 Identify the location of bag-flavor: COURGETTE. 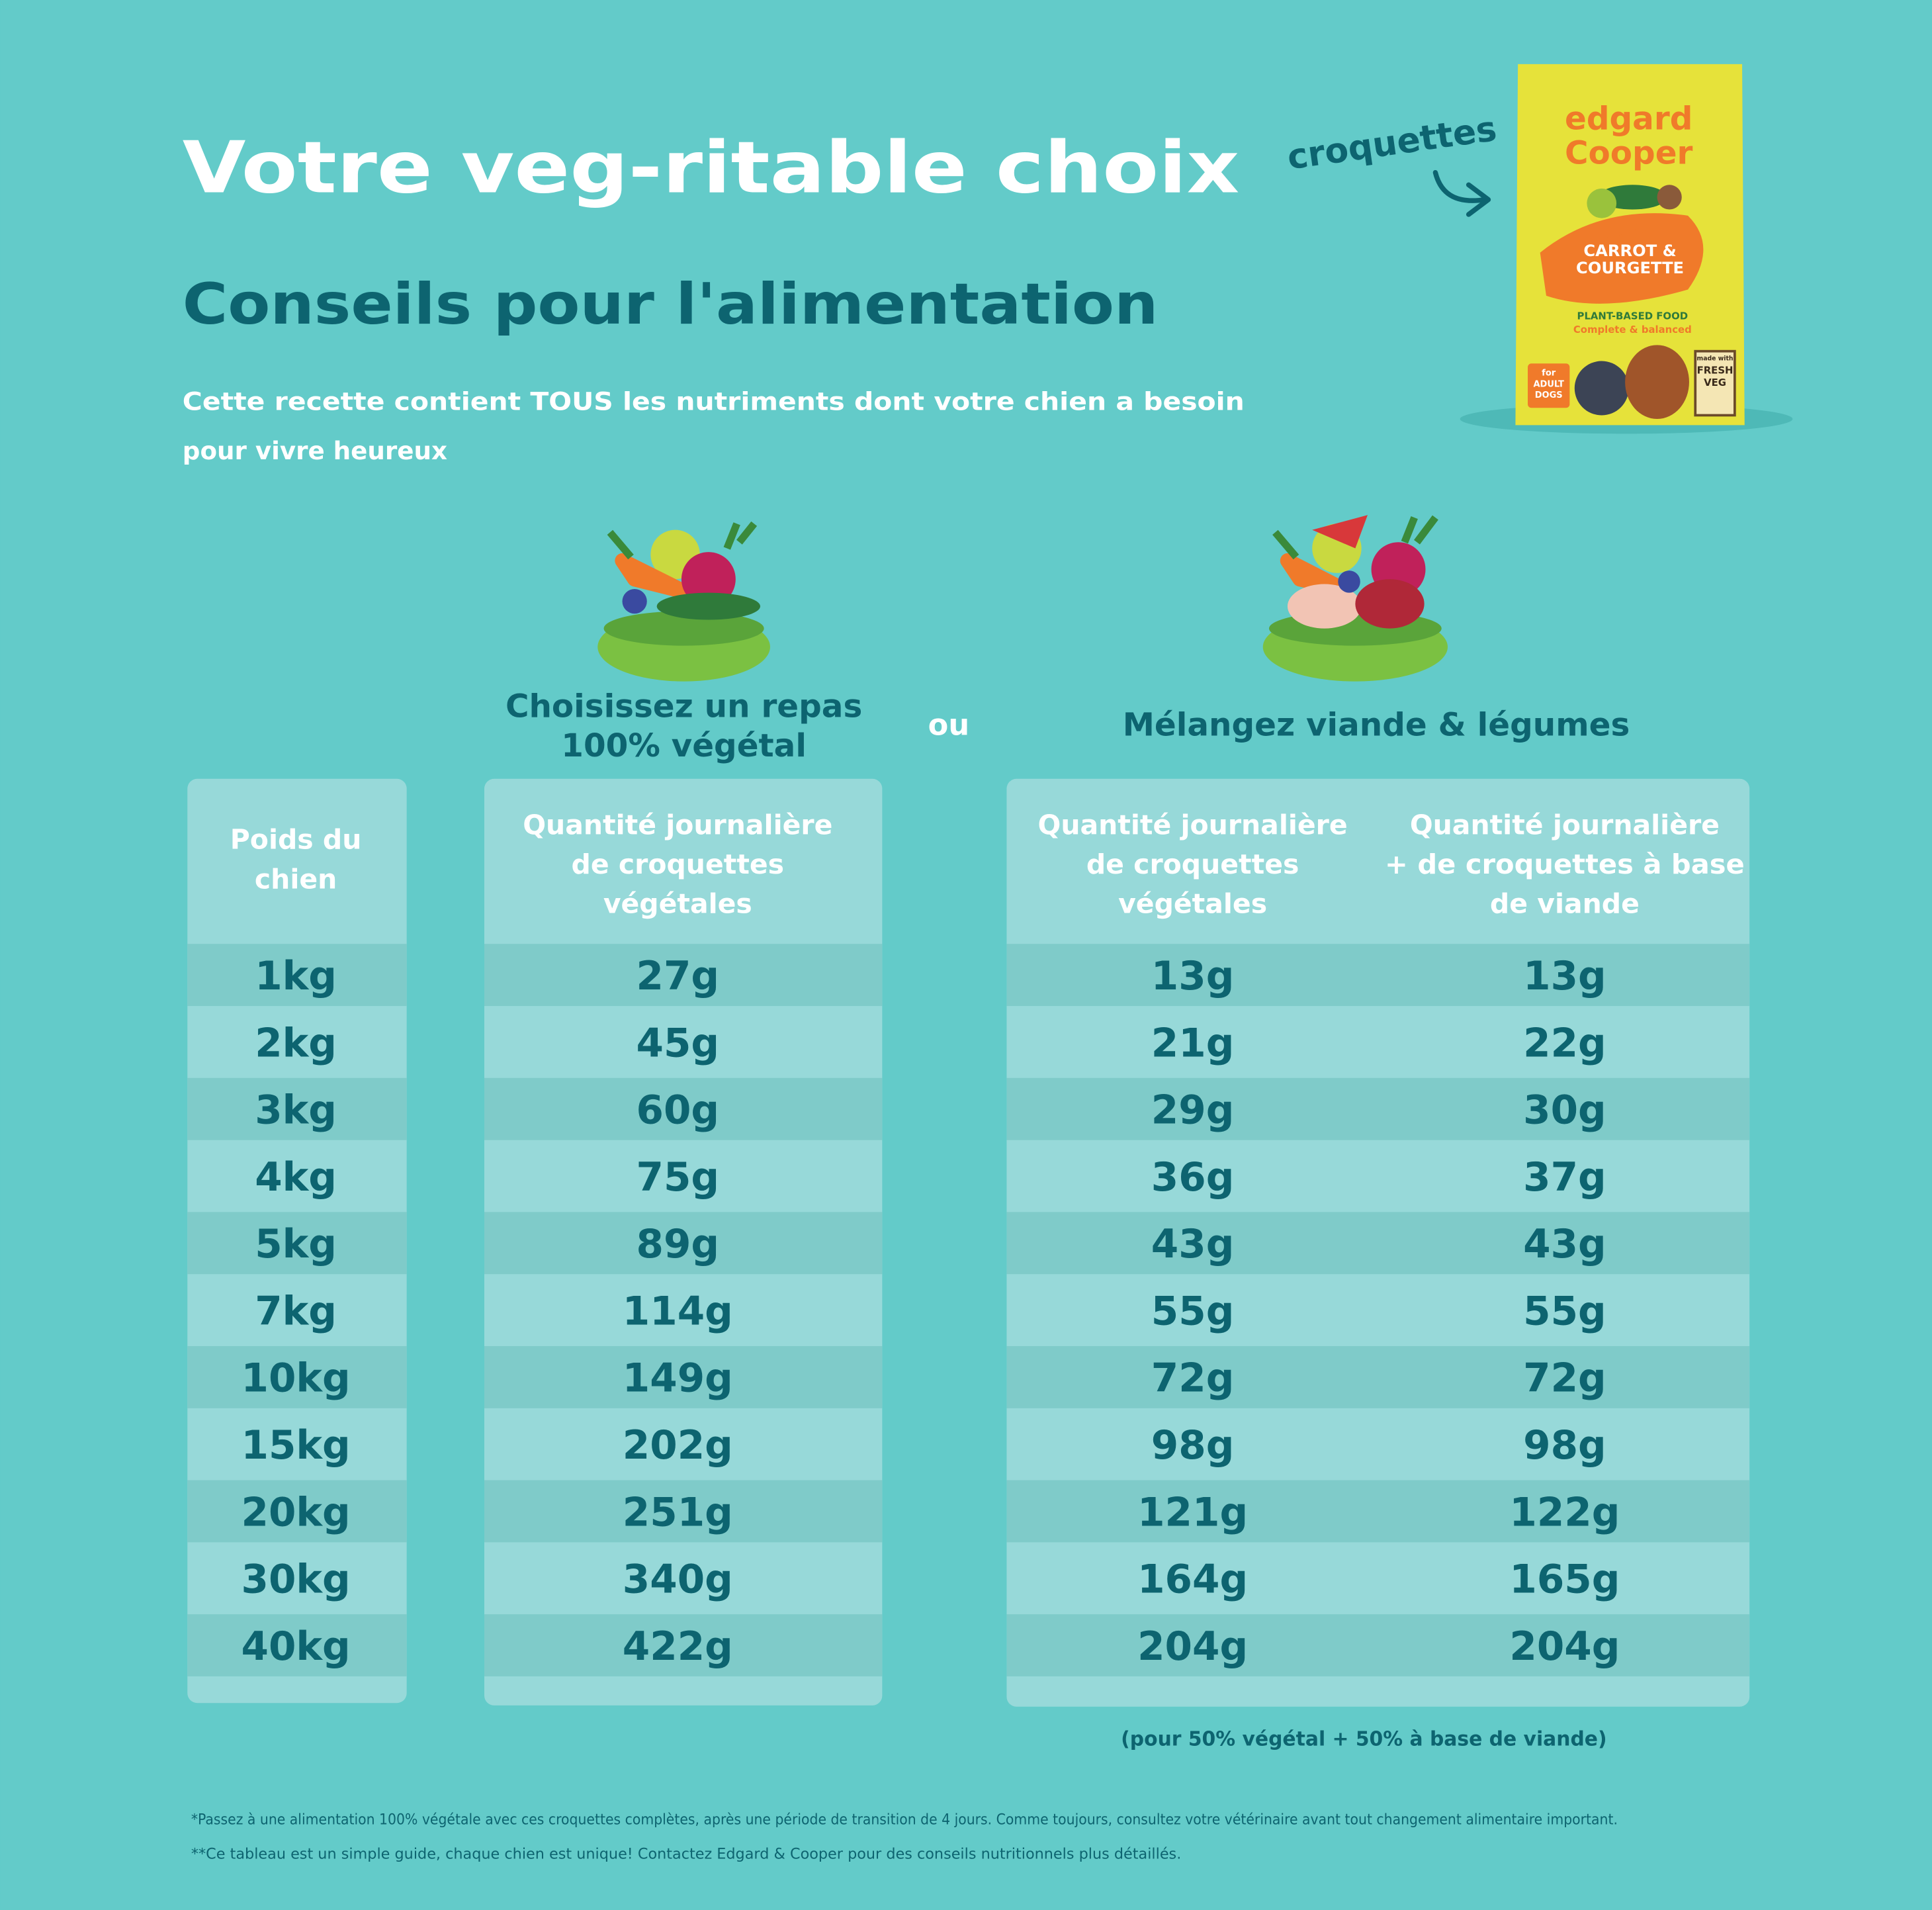
(1630, 268).